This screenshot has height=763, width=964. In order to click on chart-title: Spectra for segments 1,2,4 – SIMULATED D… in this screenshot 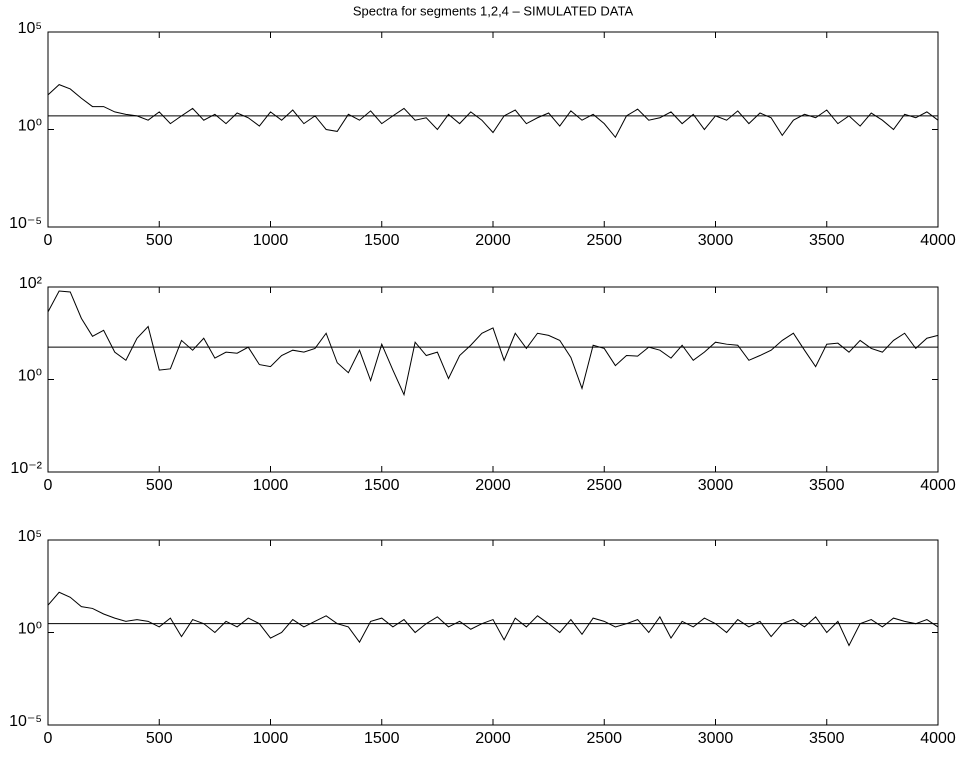, I will do `click(493, 10)`.